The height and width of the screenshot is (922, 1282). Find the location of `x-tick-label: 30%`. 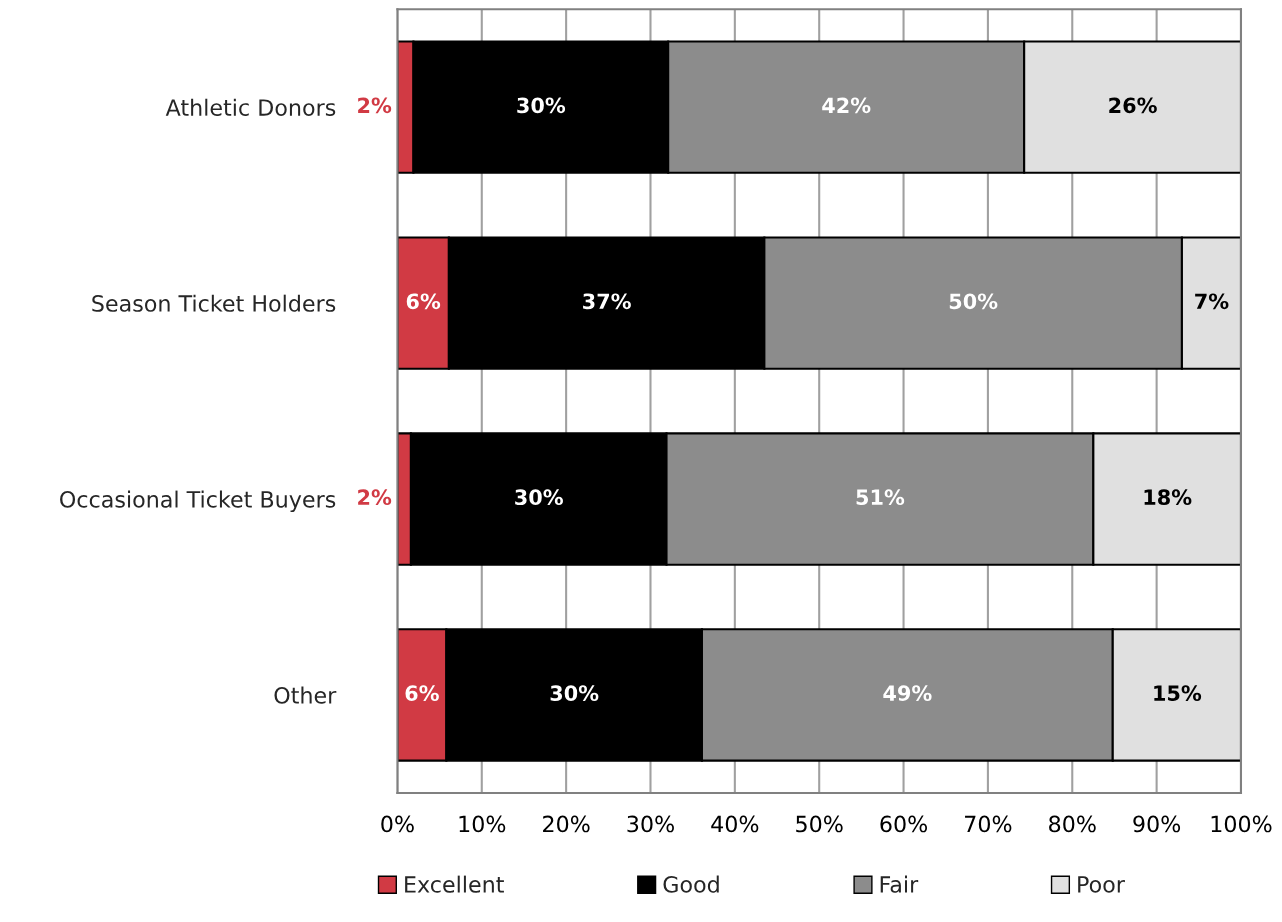

x-tick-label: 30% is located at coordinates (650, 824).